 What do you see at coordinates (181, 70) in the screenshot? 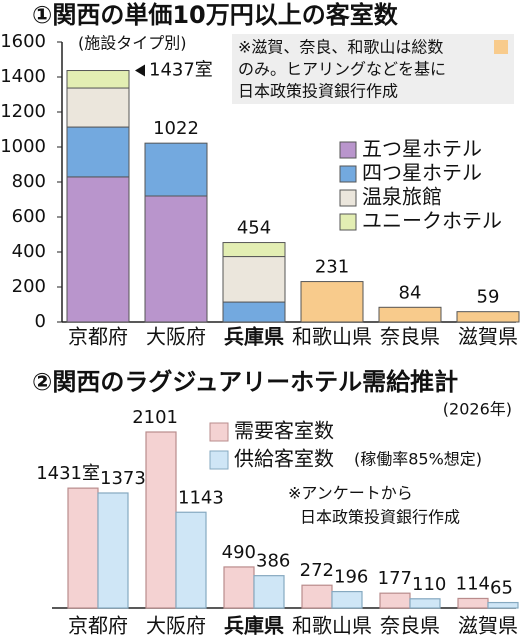
I see `total-label: 1437室` at bounding box center [181, 70].